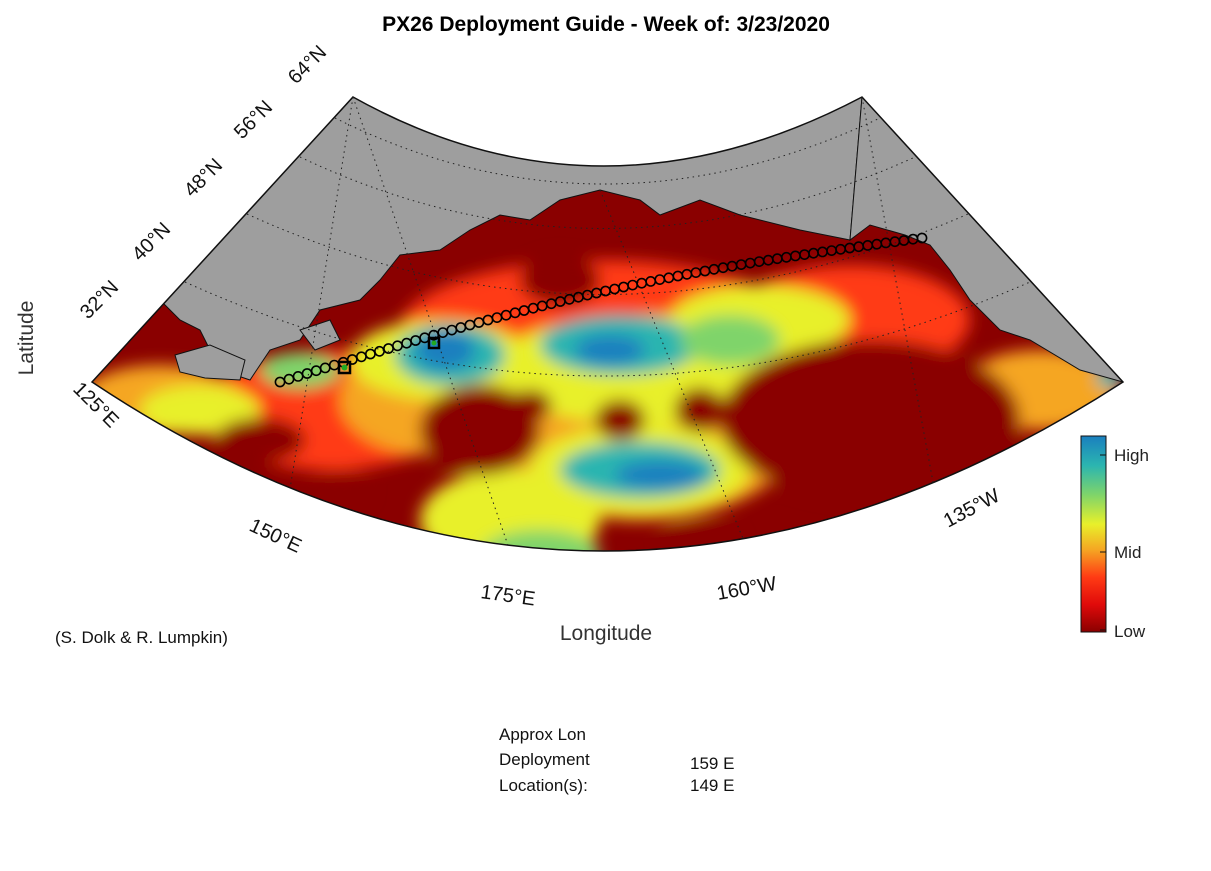 The image size is (1211, 871). Describe the element at coordinates (543, 785) in the screenshot. I see `info-row2-label: Location(s):` at that location.